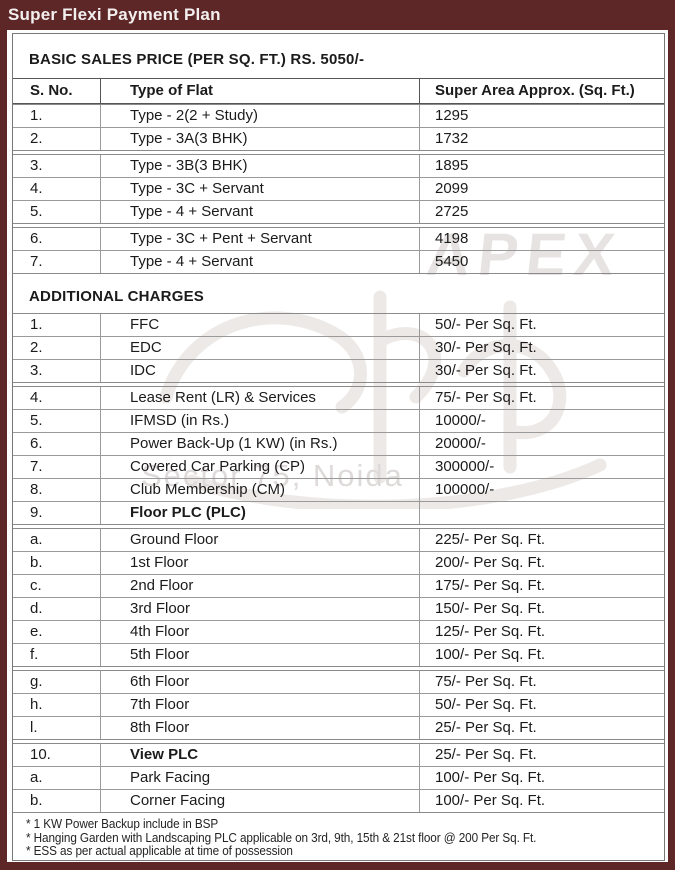 The width and height of the screenshot is (675, 870). What do you see at coordinates (57, 682) in the screenshot?
I see `row-sno: g.` at bounding box center [57, 682].